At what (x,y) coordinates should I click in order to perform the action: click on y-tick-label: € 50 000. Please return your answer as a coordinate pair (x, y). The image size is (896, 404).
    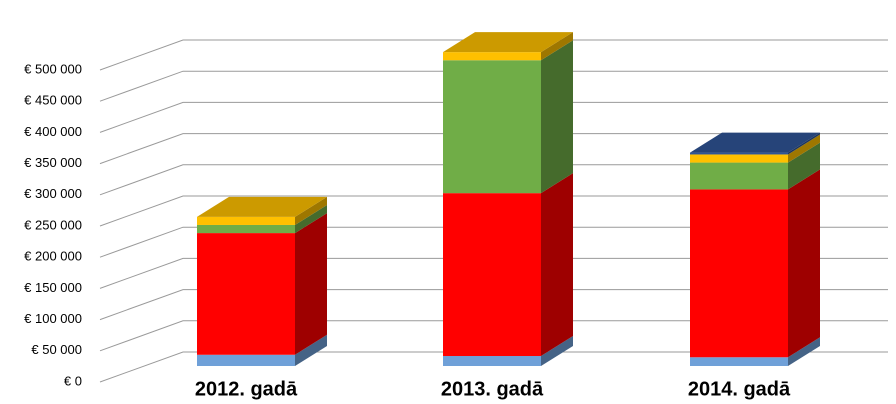
    Looking at the image, I should click on (56, 349).